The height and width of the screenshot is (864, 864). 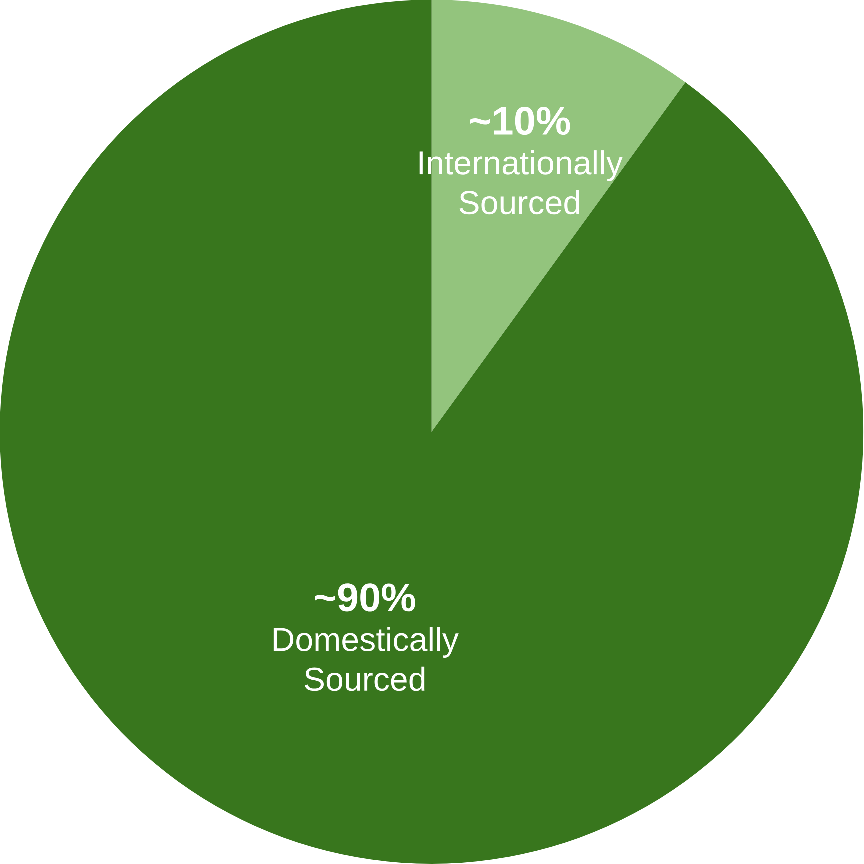 I want to click on data-label: ~90%, so click(x=365, y=598).